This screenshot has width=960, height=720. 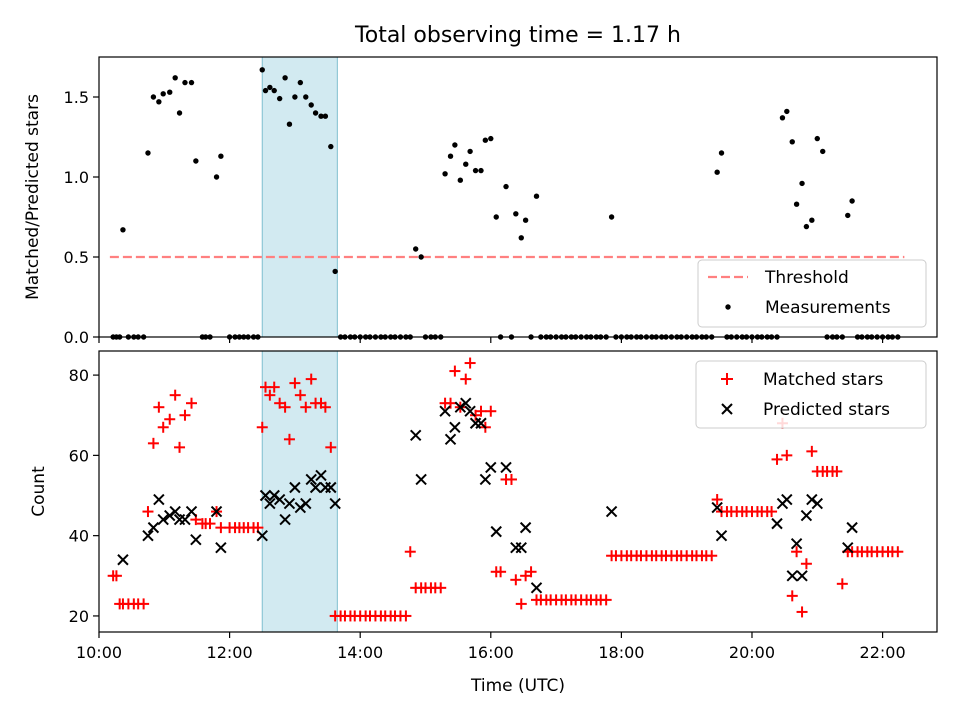 I want to click on legend-matched-label: Matched stars, so click(x=823, y=380).